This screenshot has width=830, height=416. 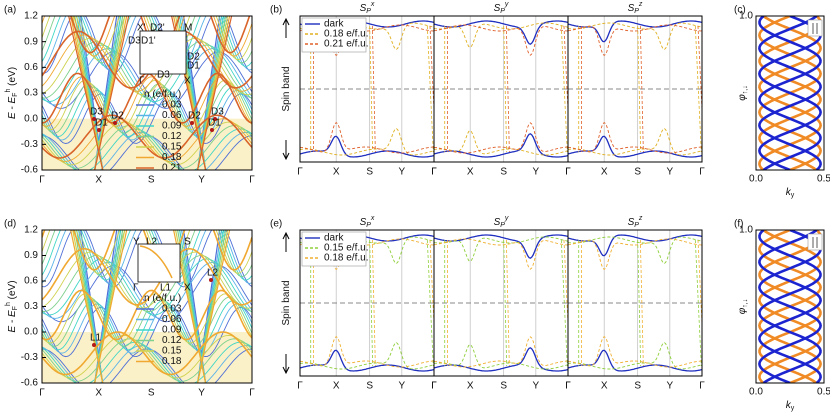 What do you see at coordinates (30, 144) in the screenshot?
I see `y-tick-label: -0.3` at bounding box center [30, 144].